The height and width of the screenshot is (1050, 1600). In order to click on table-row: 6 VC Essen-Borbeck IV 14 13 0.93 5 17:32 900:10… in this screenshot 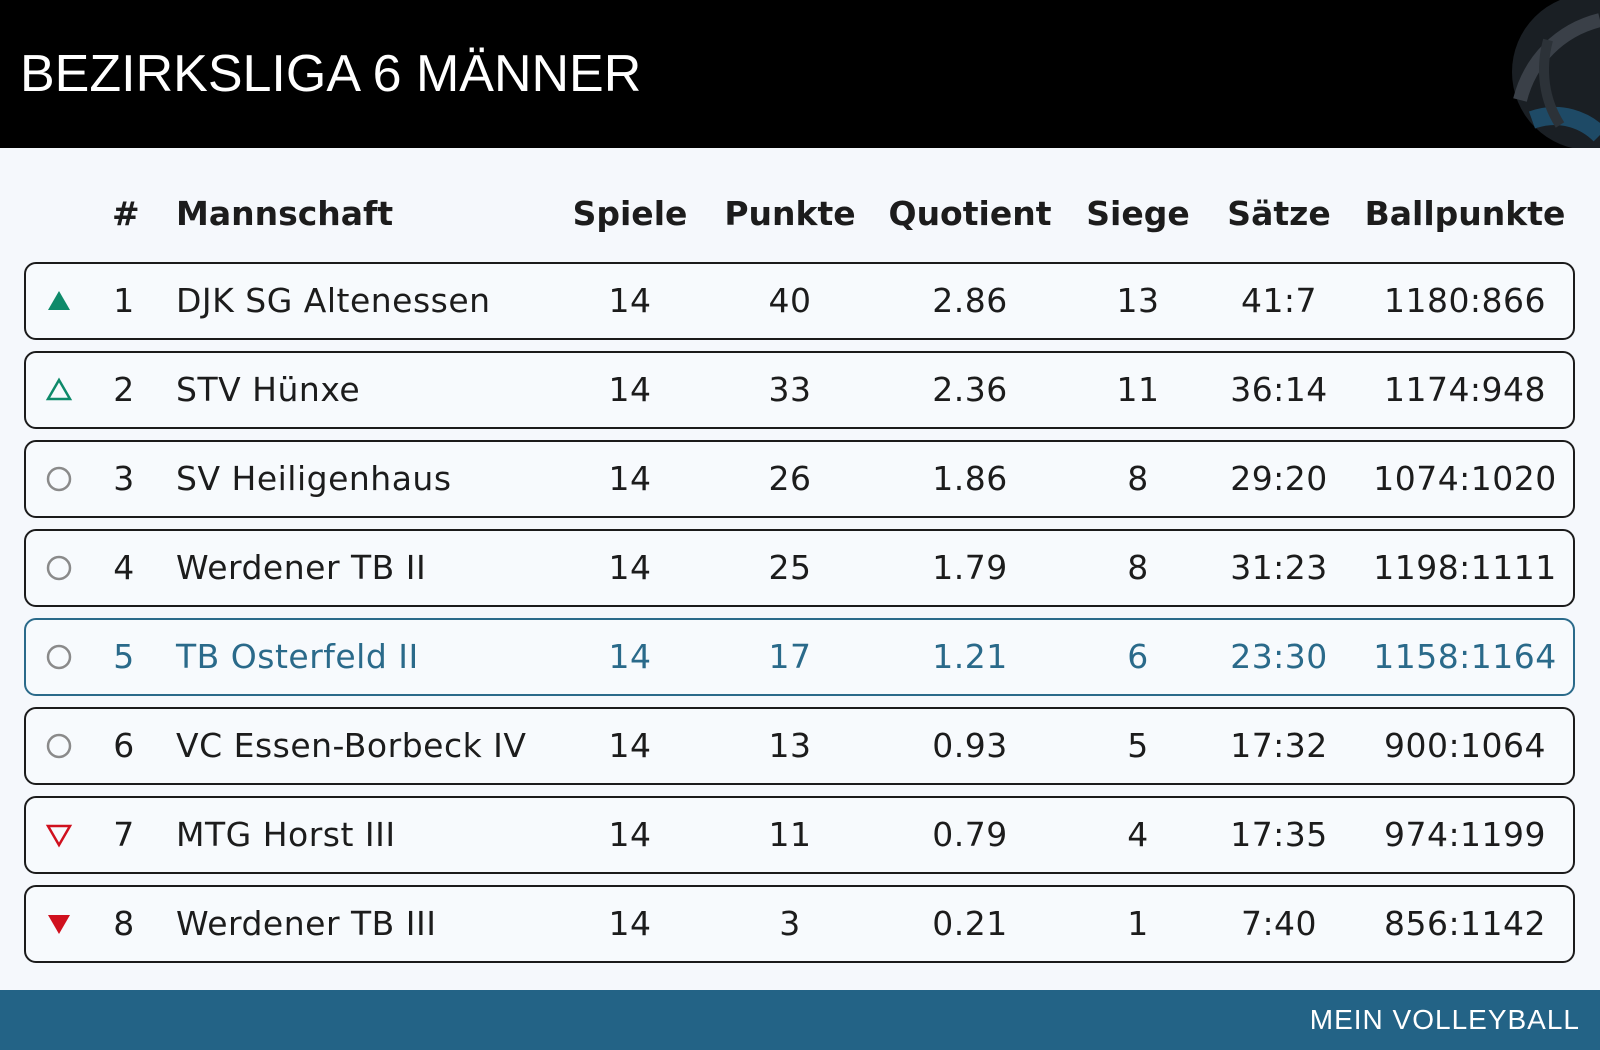, I will do `click(799, 746)`.